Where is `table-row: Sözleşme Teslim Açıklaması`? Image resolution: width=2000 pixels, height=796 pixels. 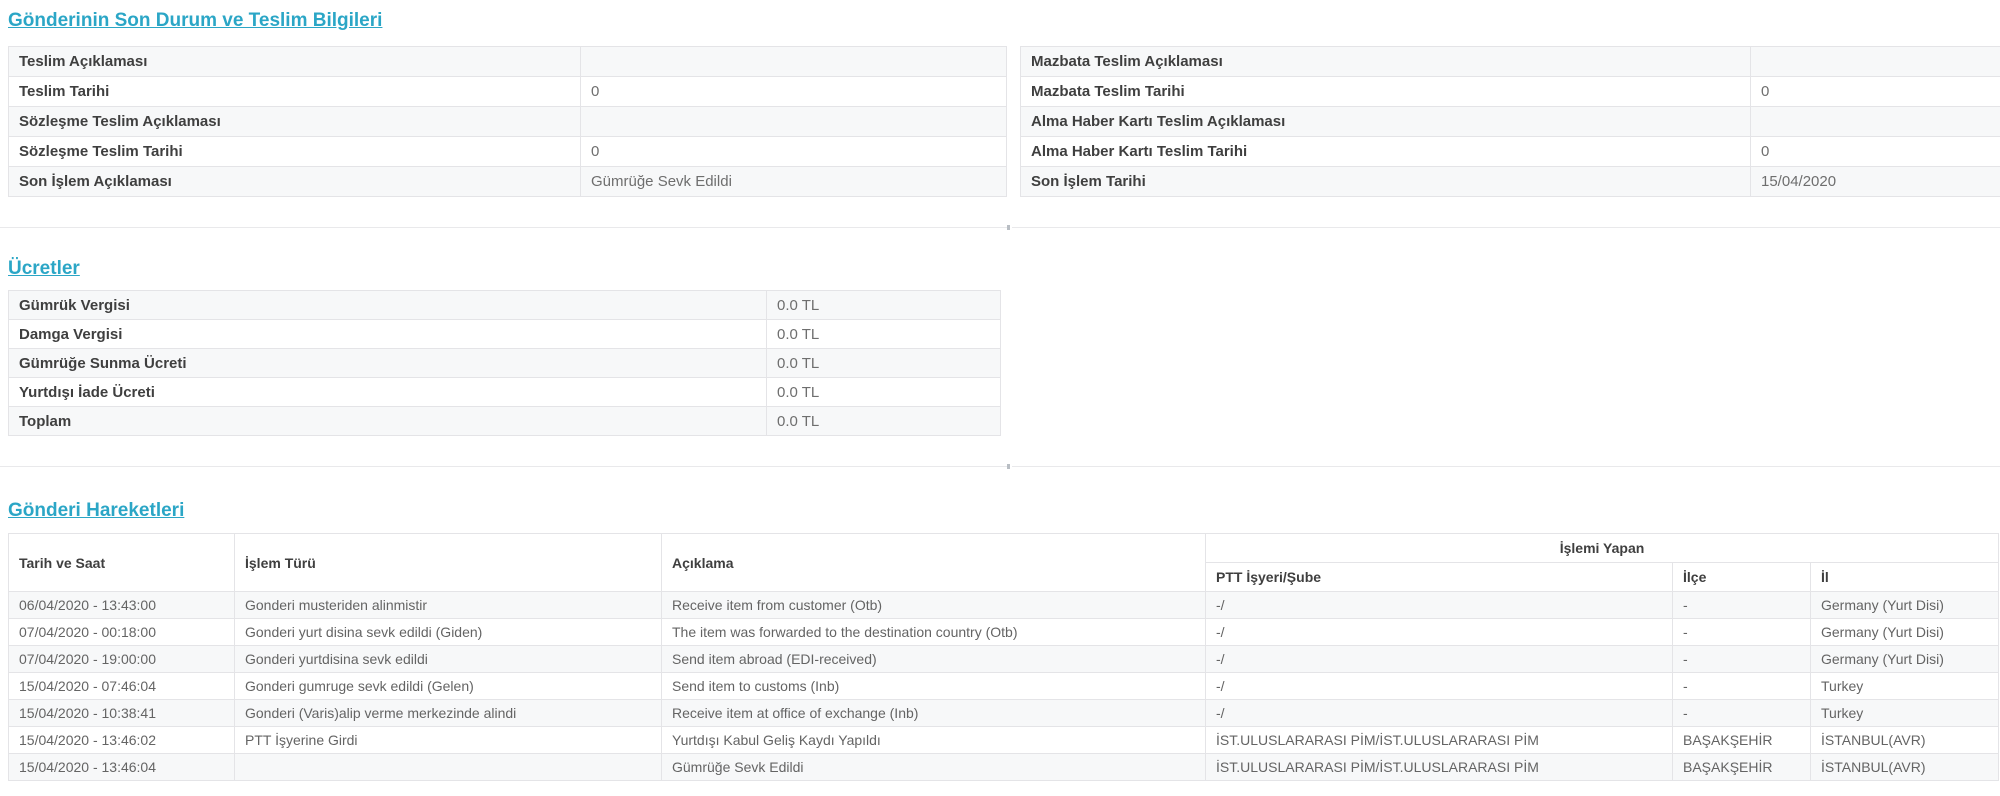 table-row: Sözleşme Teslim Açıklaması is located at coordinates (507, 121).